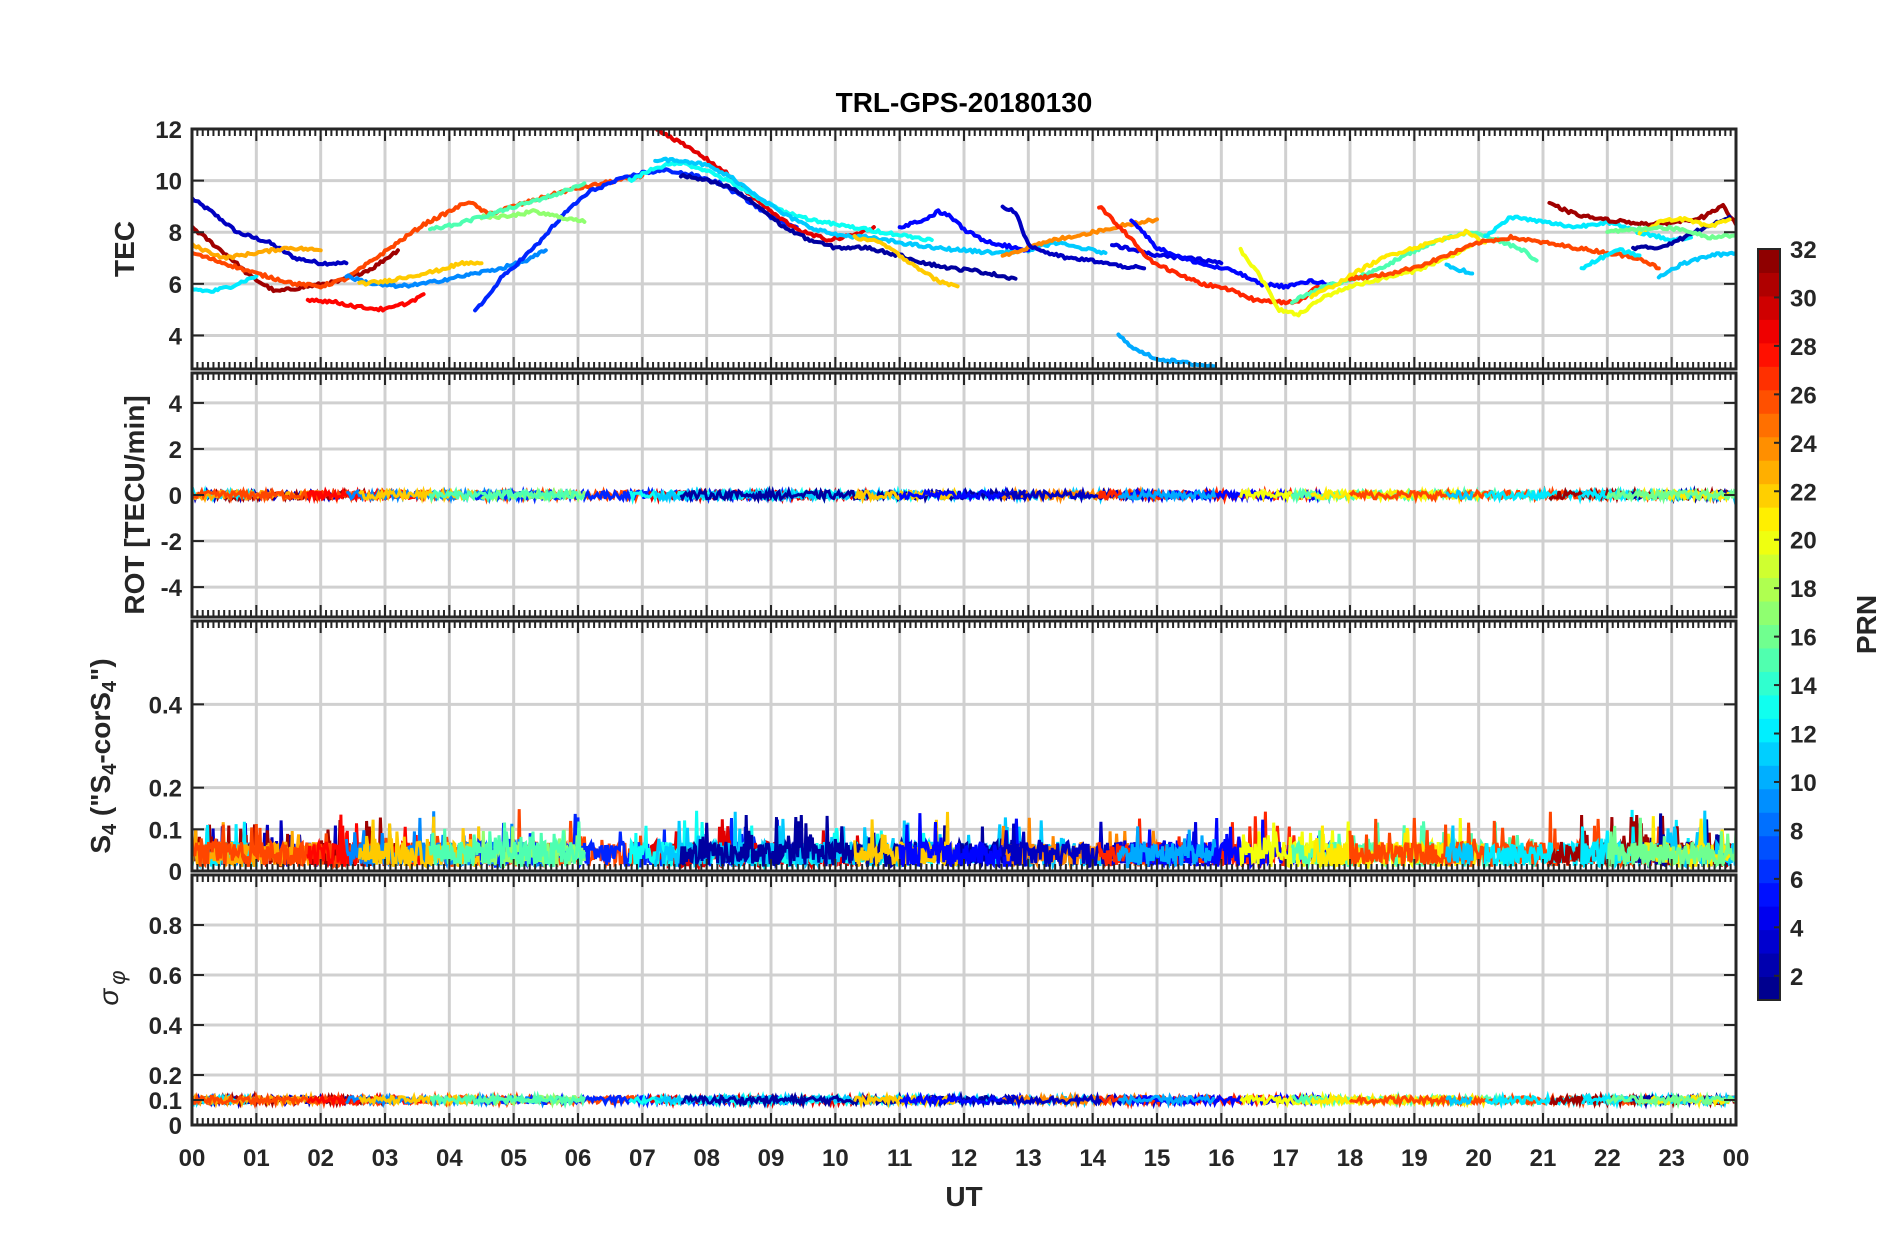  What do you see at coordinates (1803, 638) in the screenshot?
I see `colorbar-tick-label: 16` at bounding box center [1803, 638].